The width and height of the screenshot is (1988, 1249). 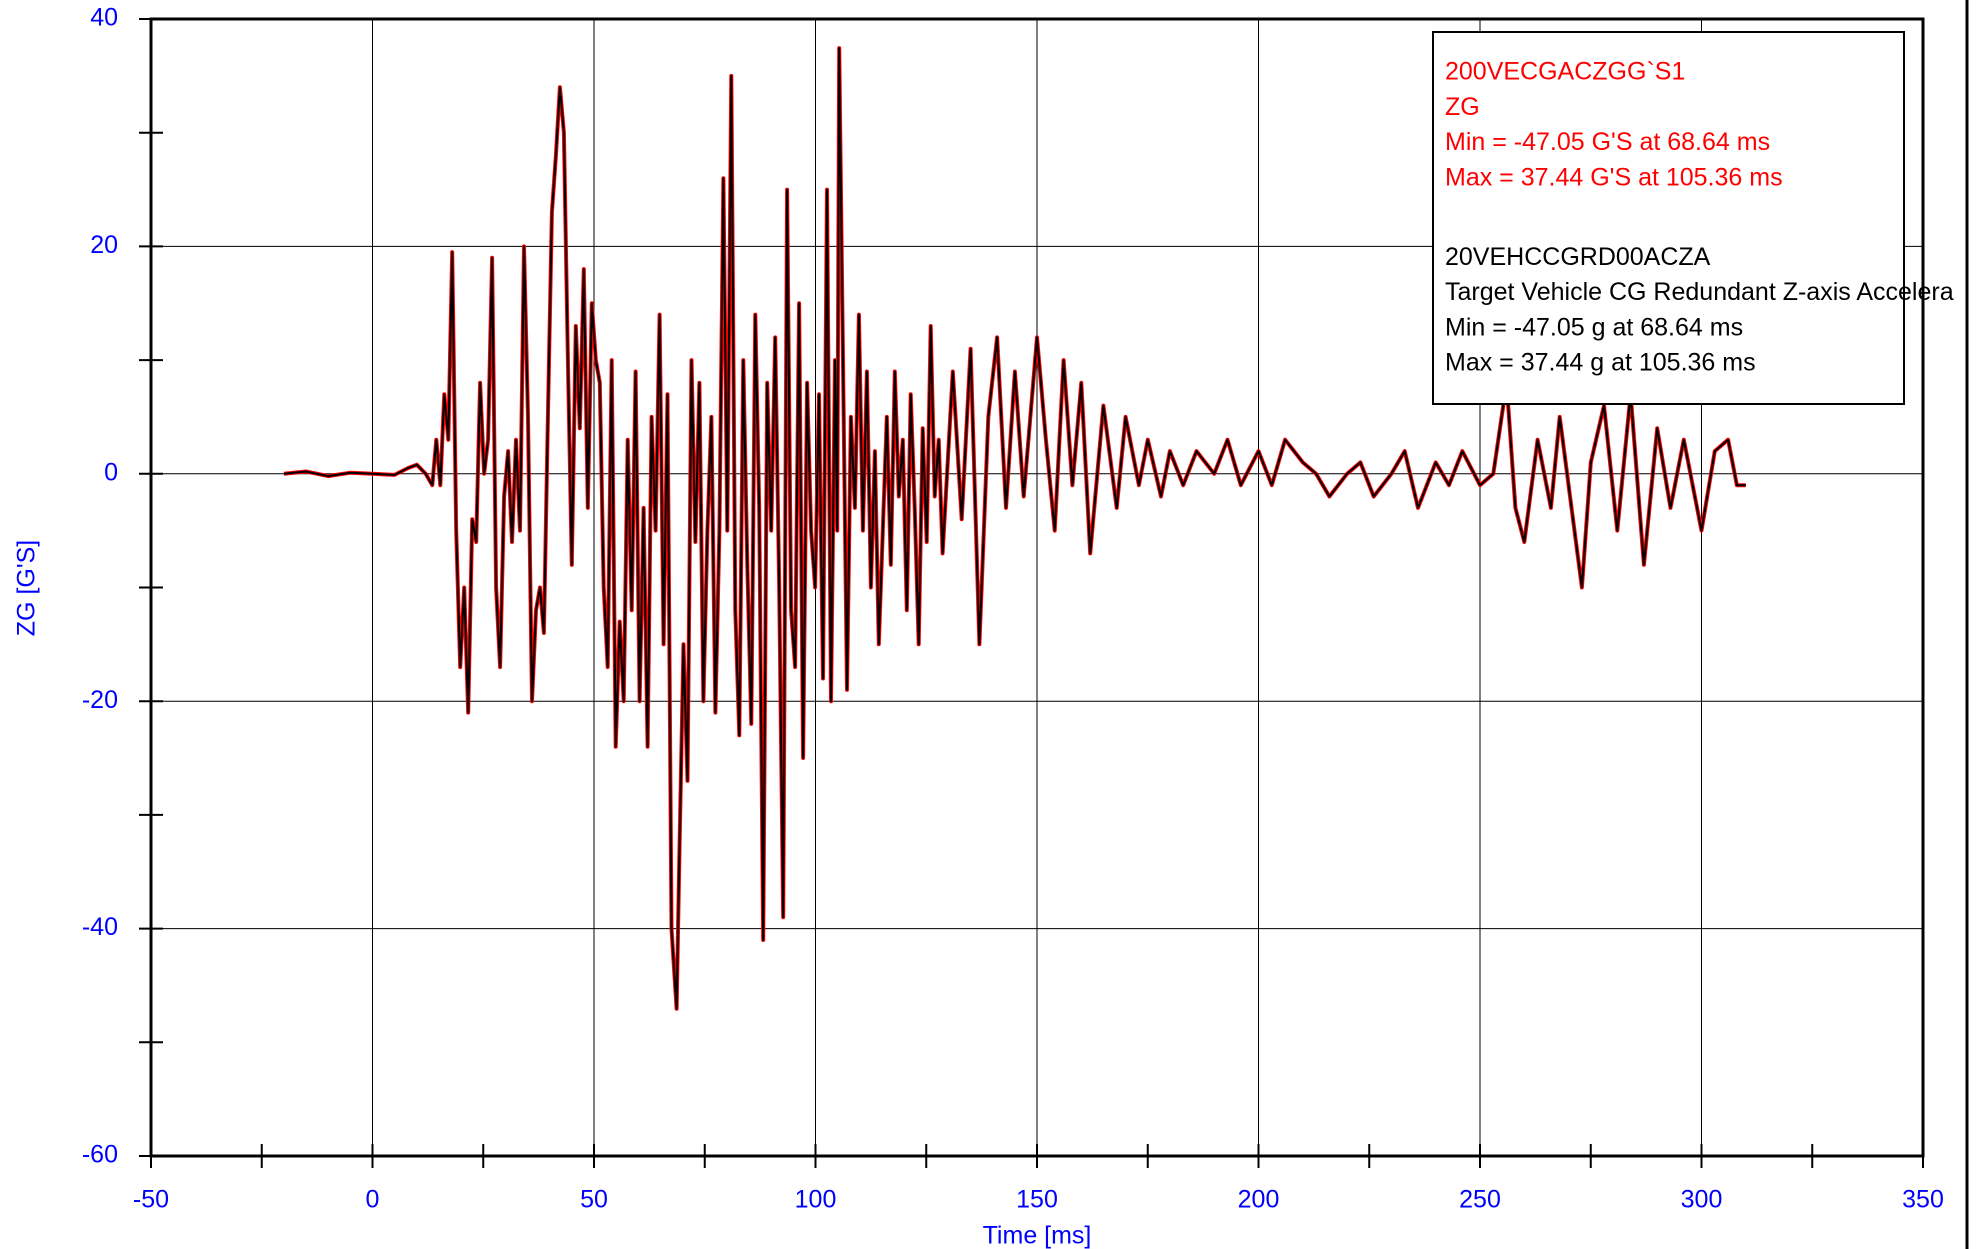 I want to click on x-tick-label: 350, so click(x=1923, y=1200).